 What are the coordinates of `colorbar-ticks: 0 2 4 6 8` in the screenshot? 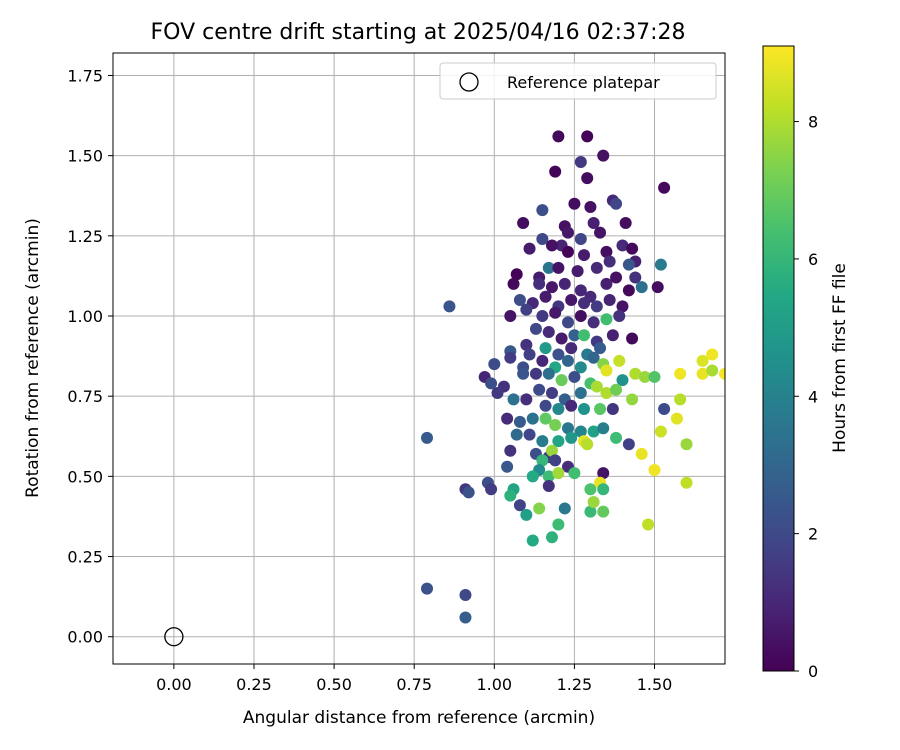 It's located at (806, 397).